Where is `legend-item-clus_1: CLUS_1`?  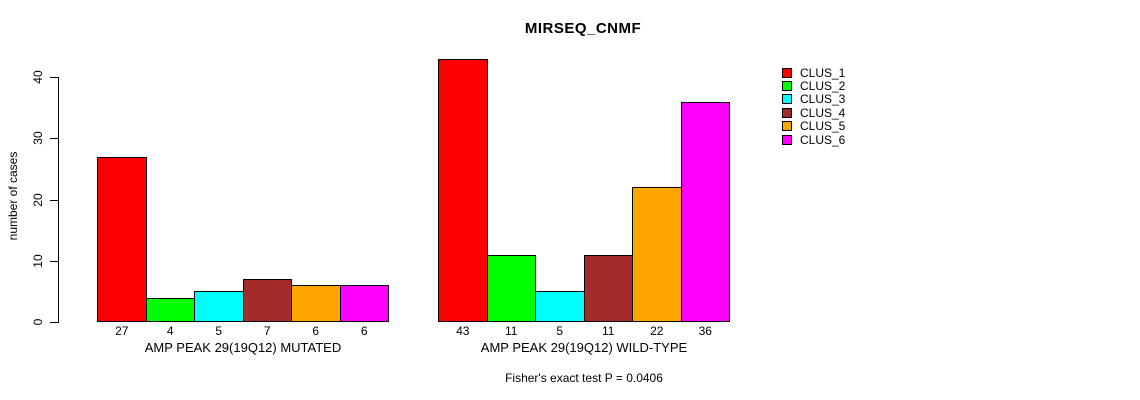 legend-item-clus_1: CLUS_1 is located at coordinates (813, 72).